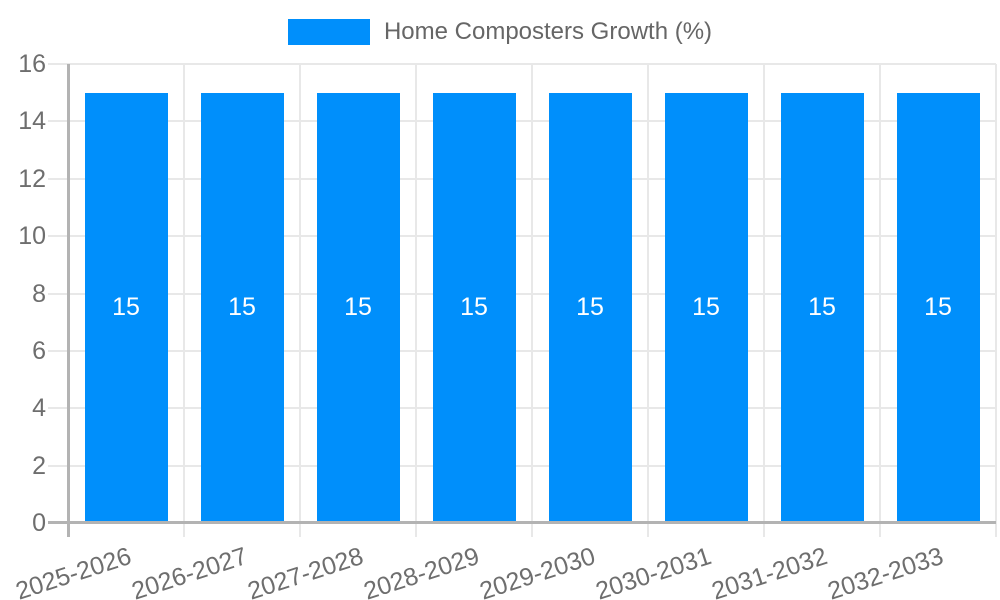 This screenshot has width=1000, height=600. What do you see at coordinates (68, 300) in the screenshot?
I see `y-axis-line` at bounding box center [68, 300].